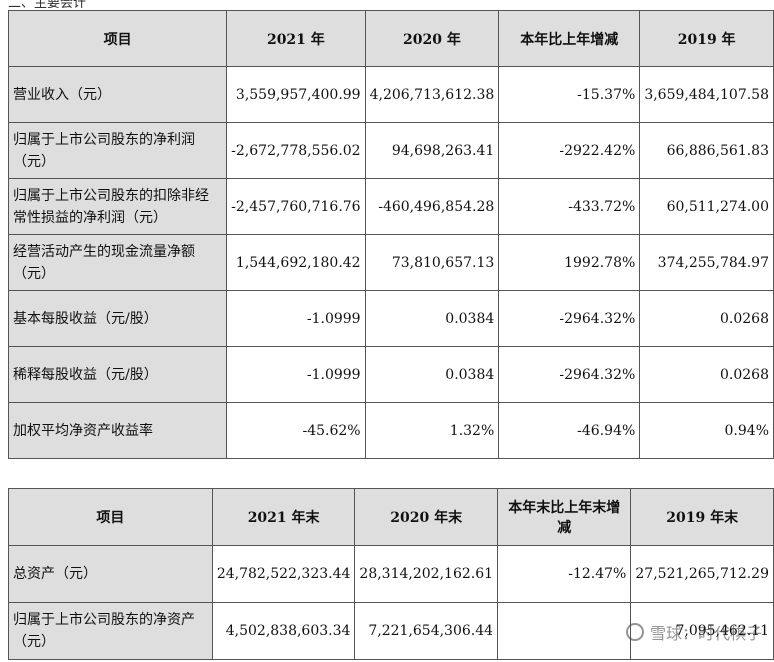 The width and height of the screenshot is (774, 662). What do you see at coordinates (47, 4) in the screenshot?
I see `section-heading-cut: 二、主要会计` at bounding box center [47, 4].